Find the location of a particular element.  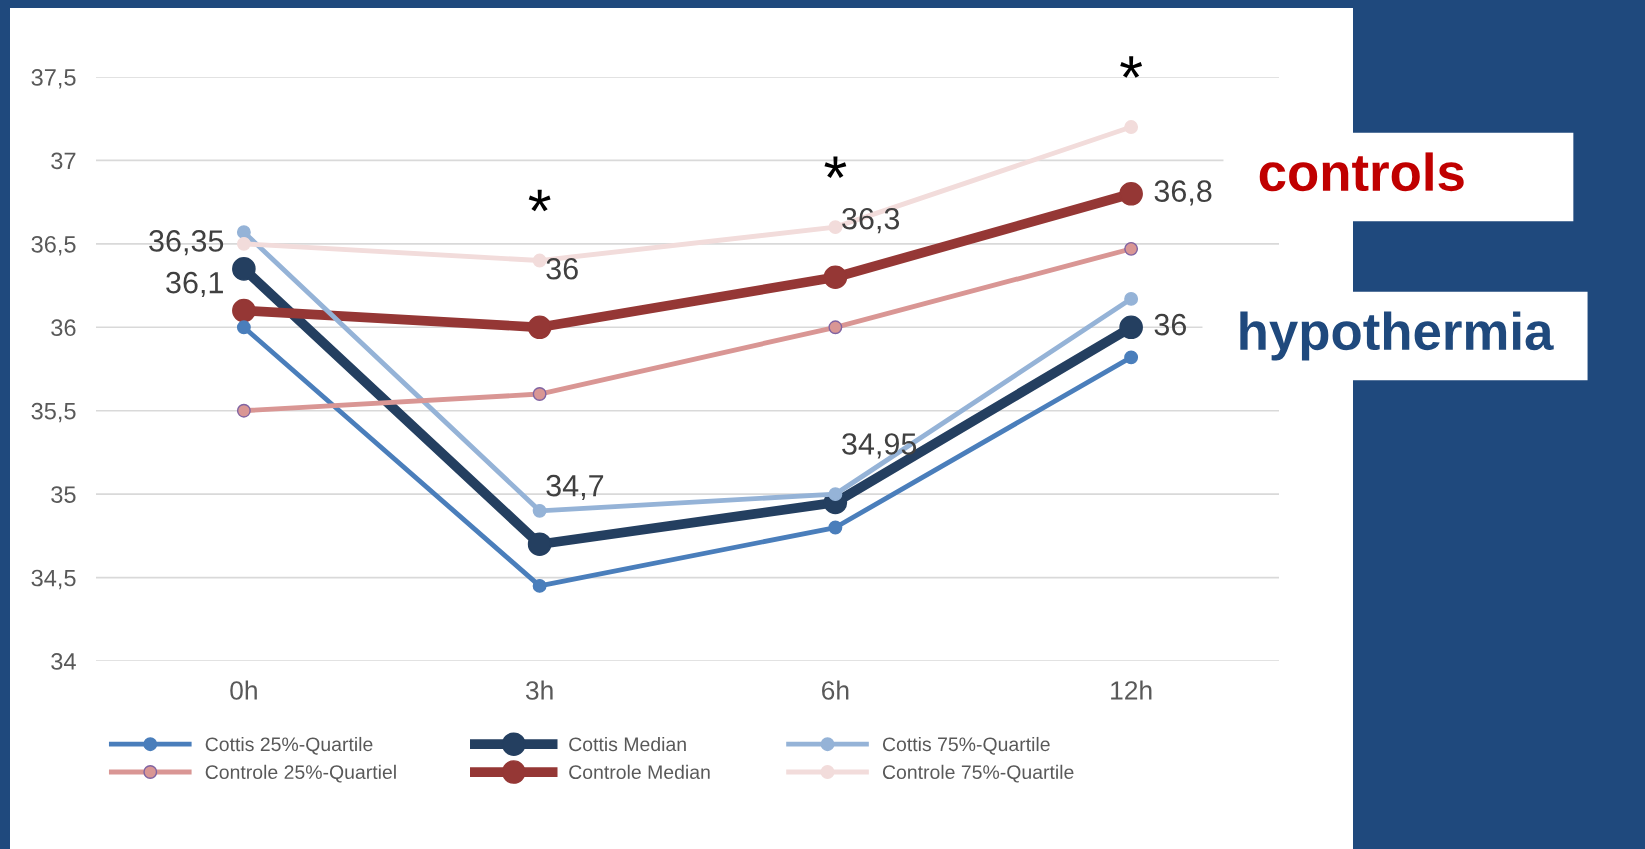

legend-label: Cottis Median is located at coordinates (627, 744).